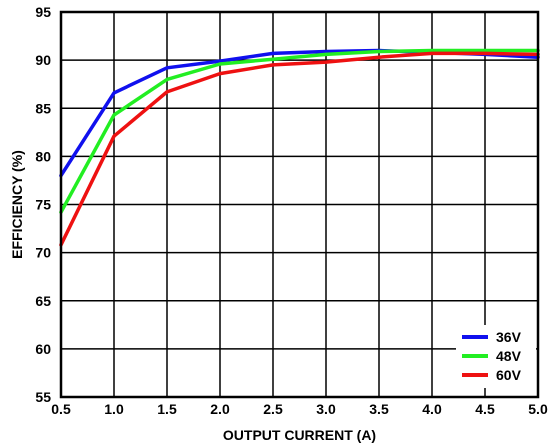 This screenshot has width=555, height=447. Describe the element at coordinates (43, 12) in the screenshot. I see `y-tick-label: 95` at that location.